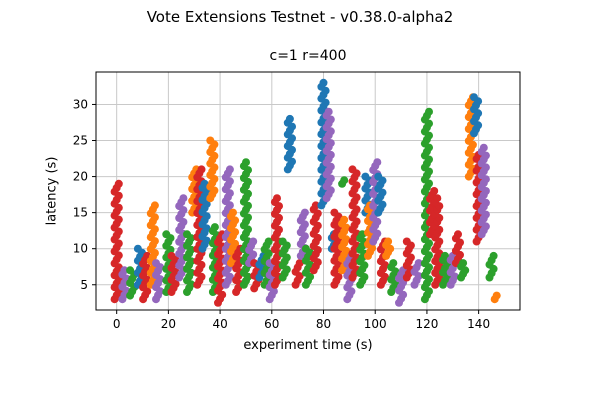  What do you see at coordinates (80, 141) in the screenshot?
I see `svg-text: 25` at bounding box center [80, 141].